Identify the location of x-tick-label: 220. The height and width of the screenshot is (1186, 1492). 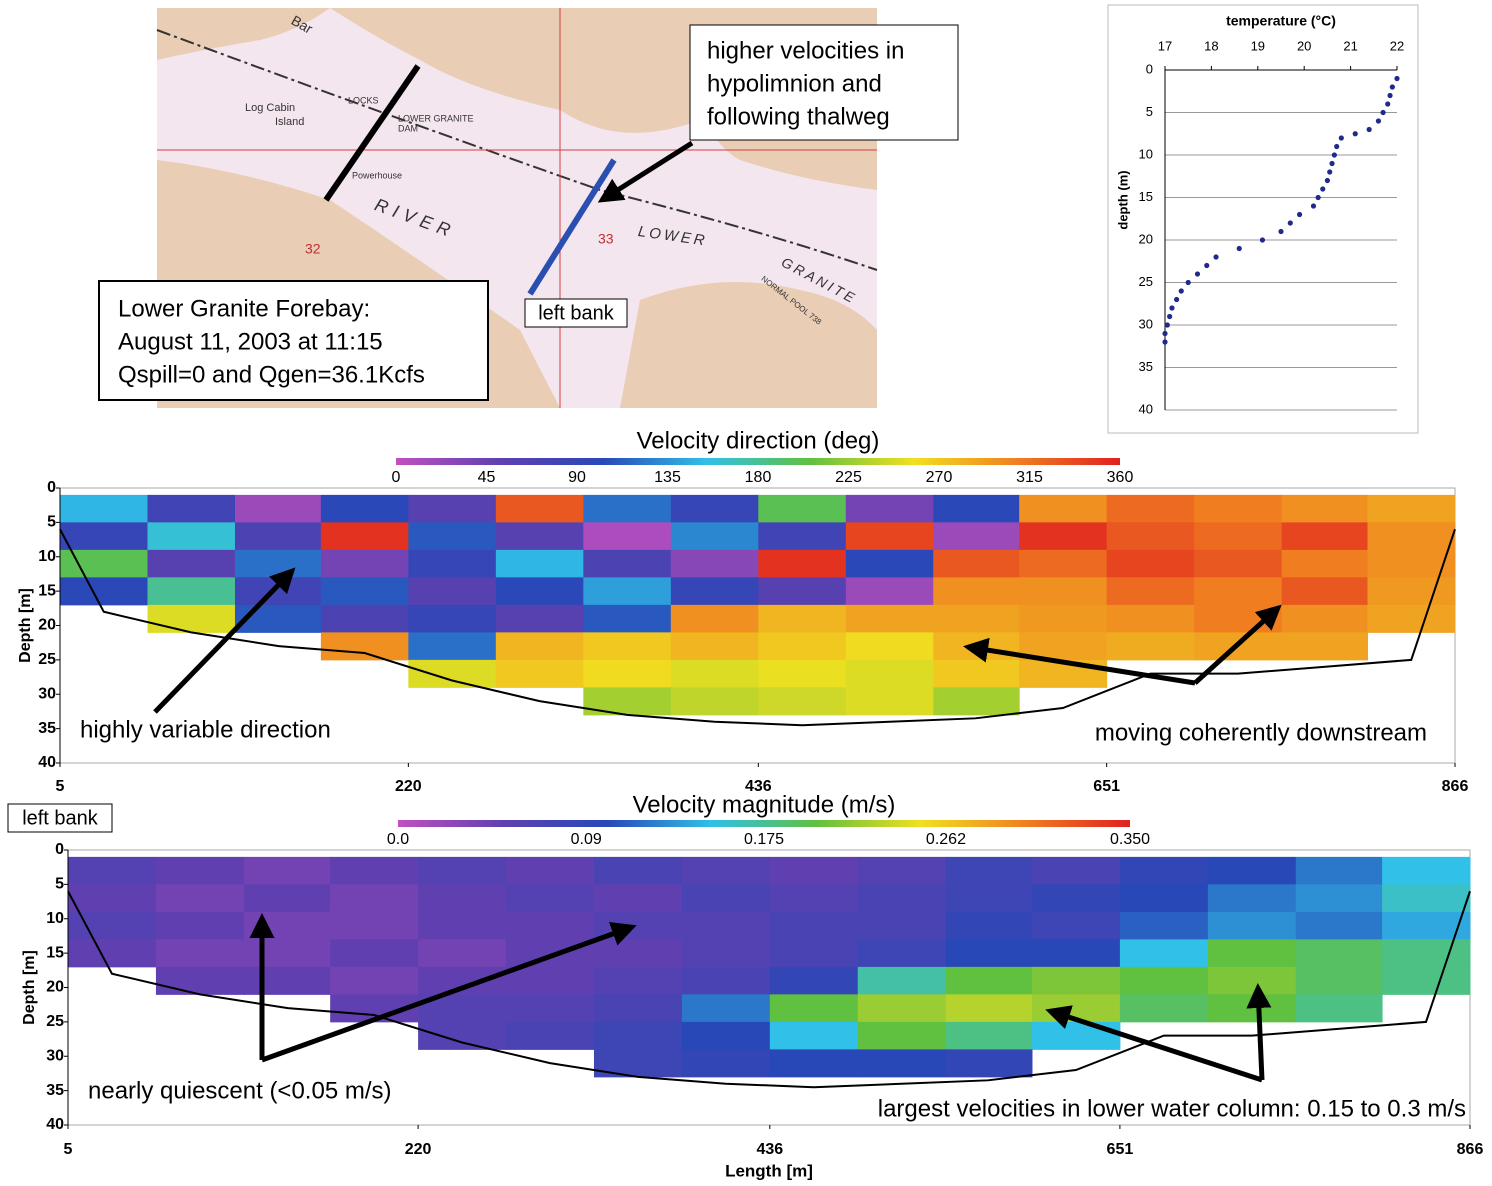
(418, 1149).